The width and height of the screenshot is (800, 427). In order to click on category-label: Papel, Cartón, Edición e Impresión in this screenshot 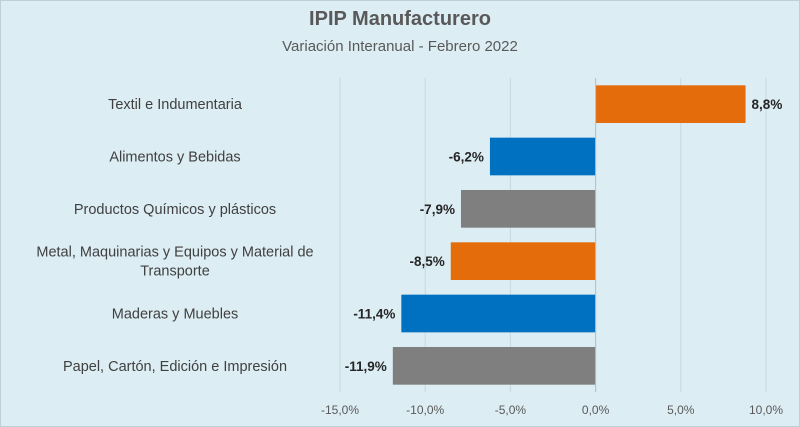, I will do `click(175, 367)`.